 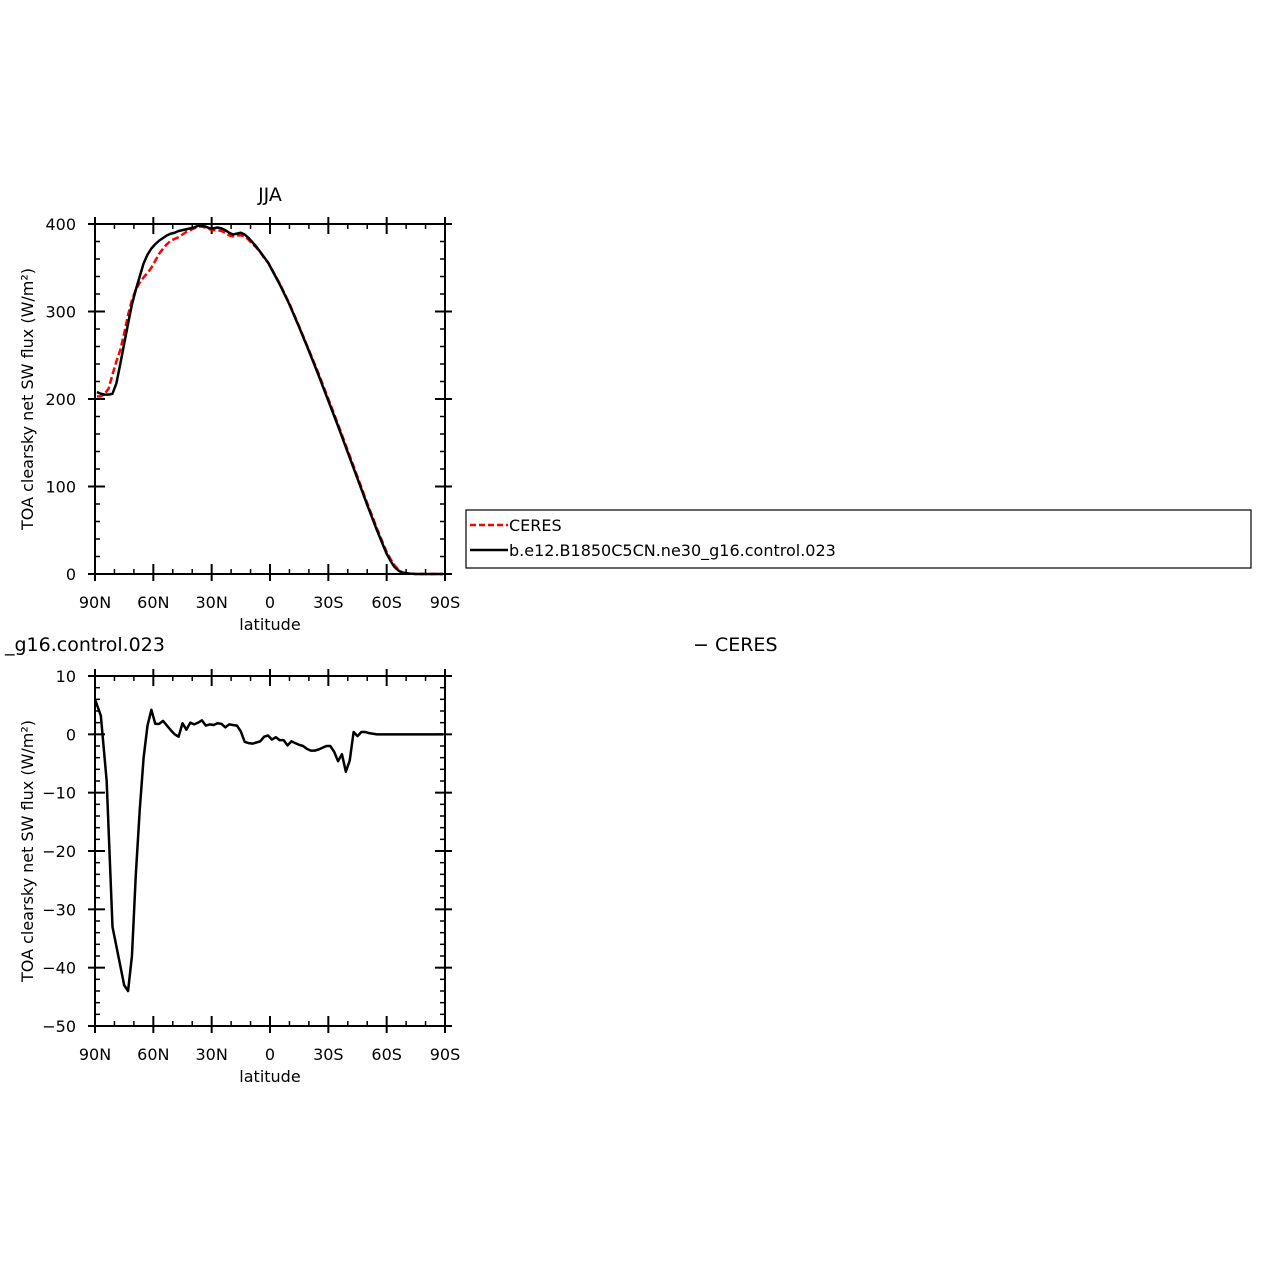 I want to click on top-x-axis-label: latitude, so click(x=269, y=624).